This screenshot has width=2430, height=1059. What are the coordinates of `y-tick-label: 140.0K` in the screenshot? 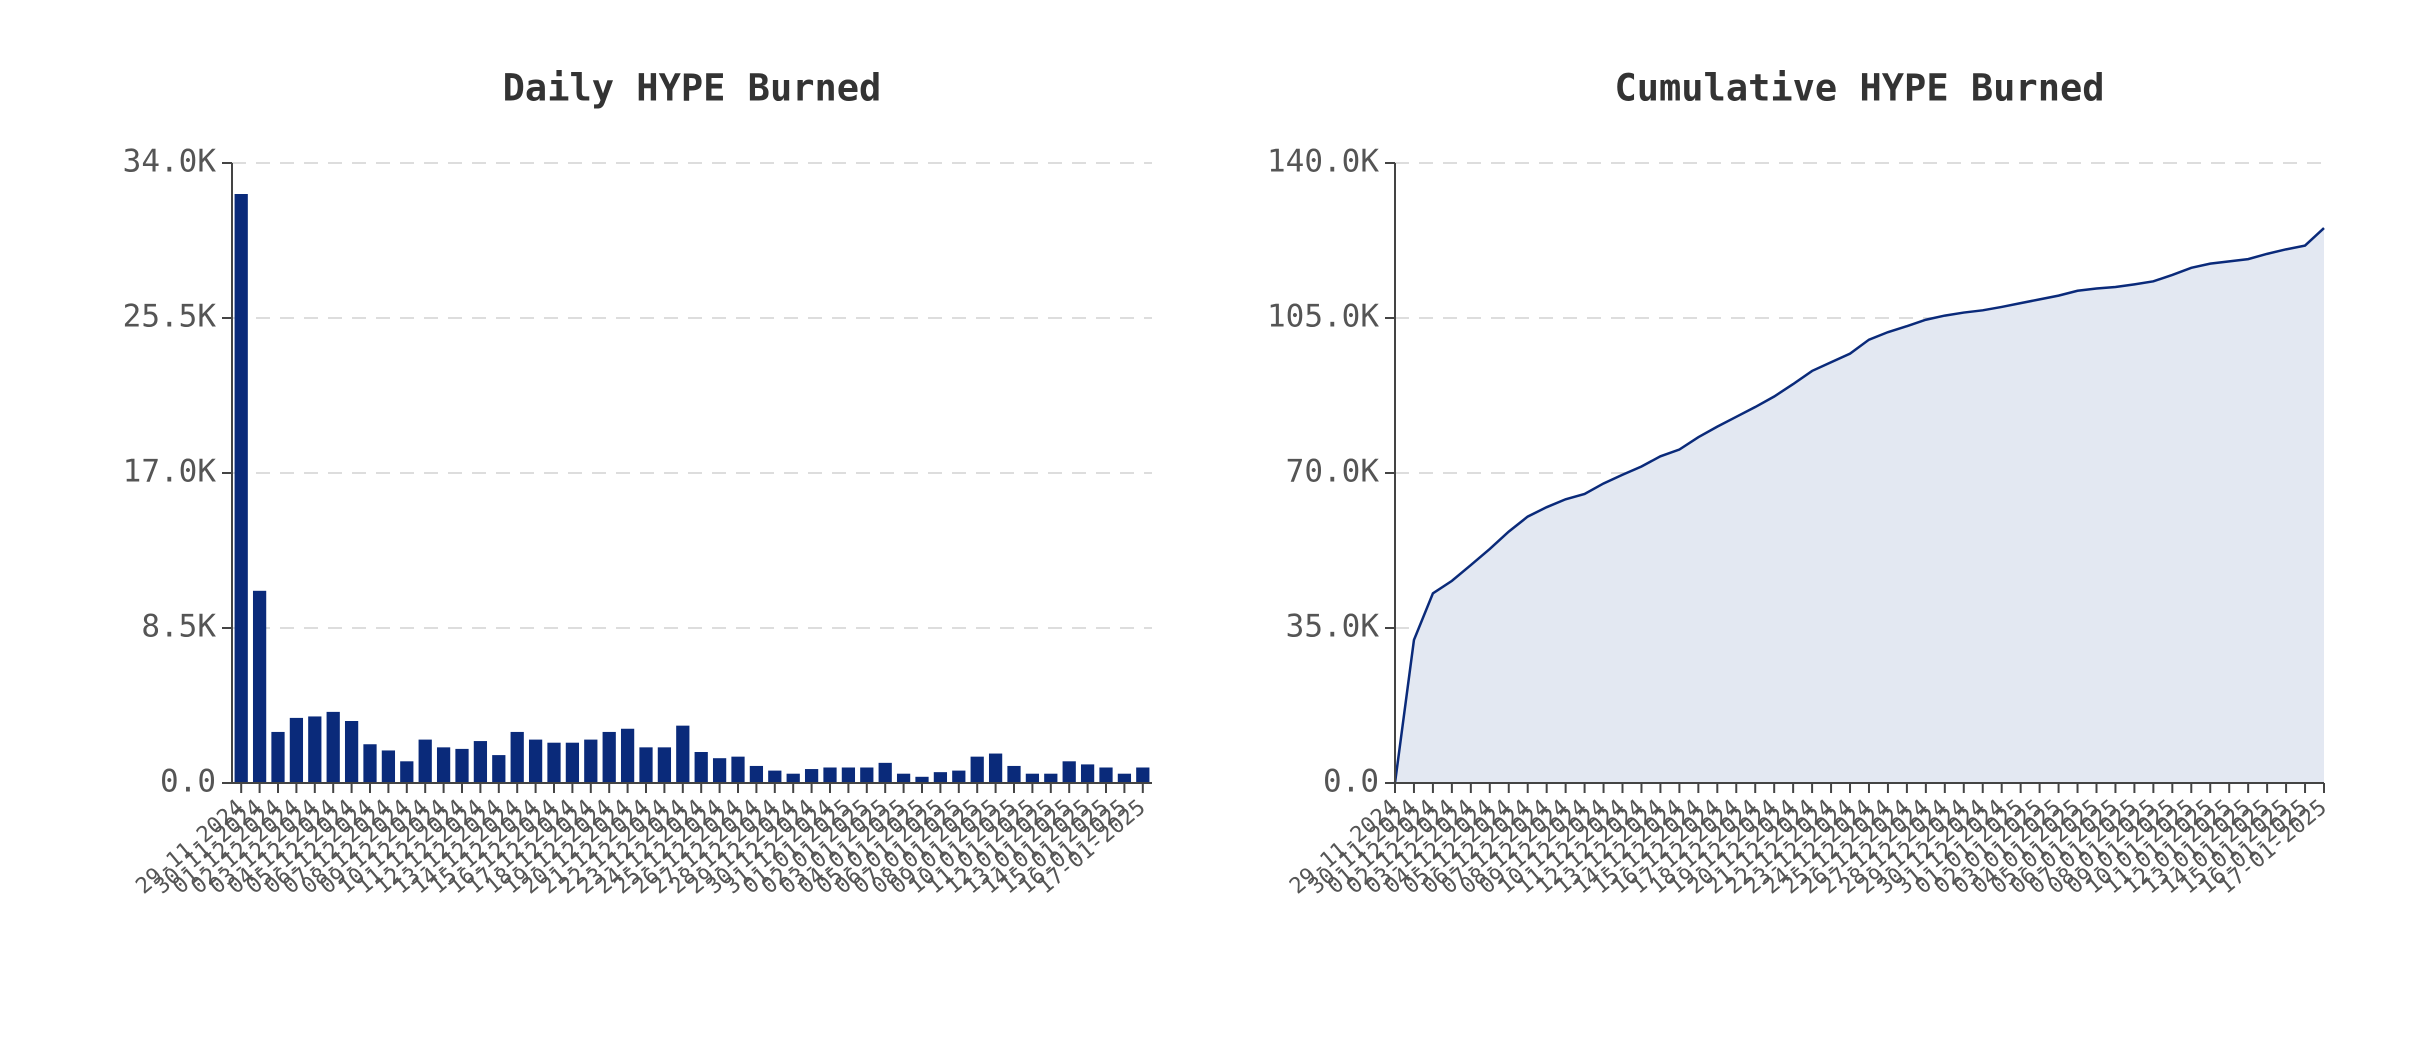 It's located at (1323, 162).